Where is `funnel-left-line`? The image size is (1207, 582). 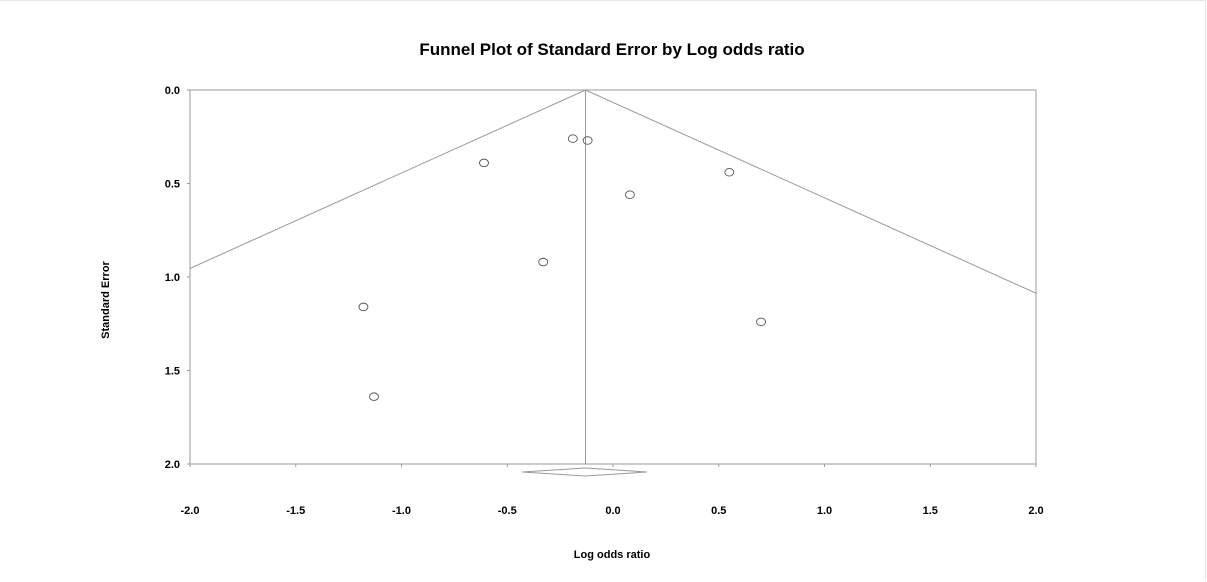 funnel-left-line is located at coordinates (388, 179).